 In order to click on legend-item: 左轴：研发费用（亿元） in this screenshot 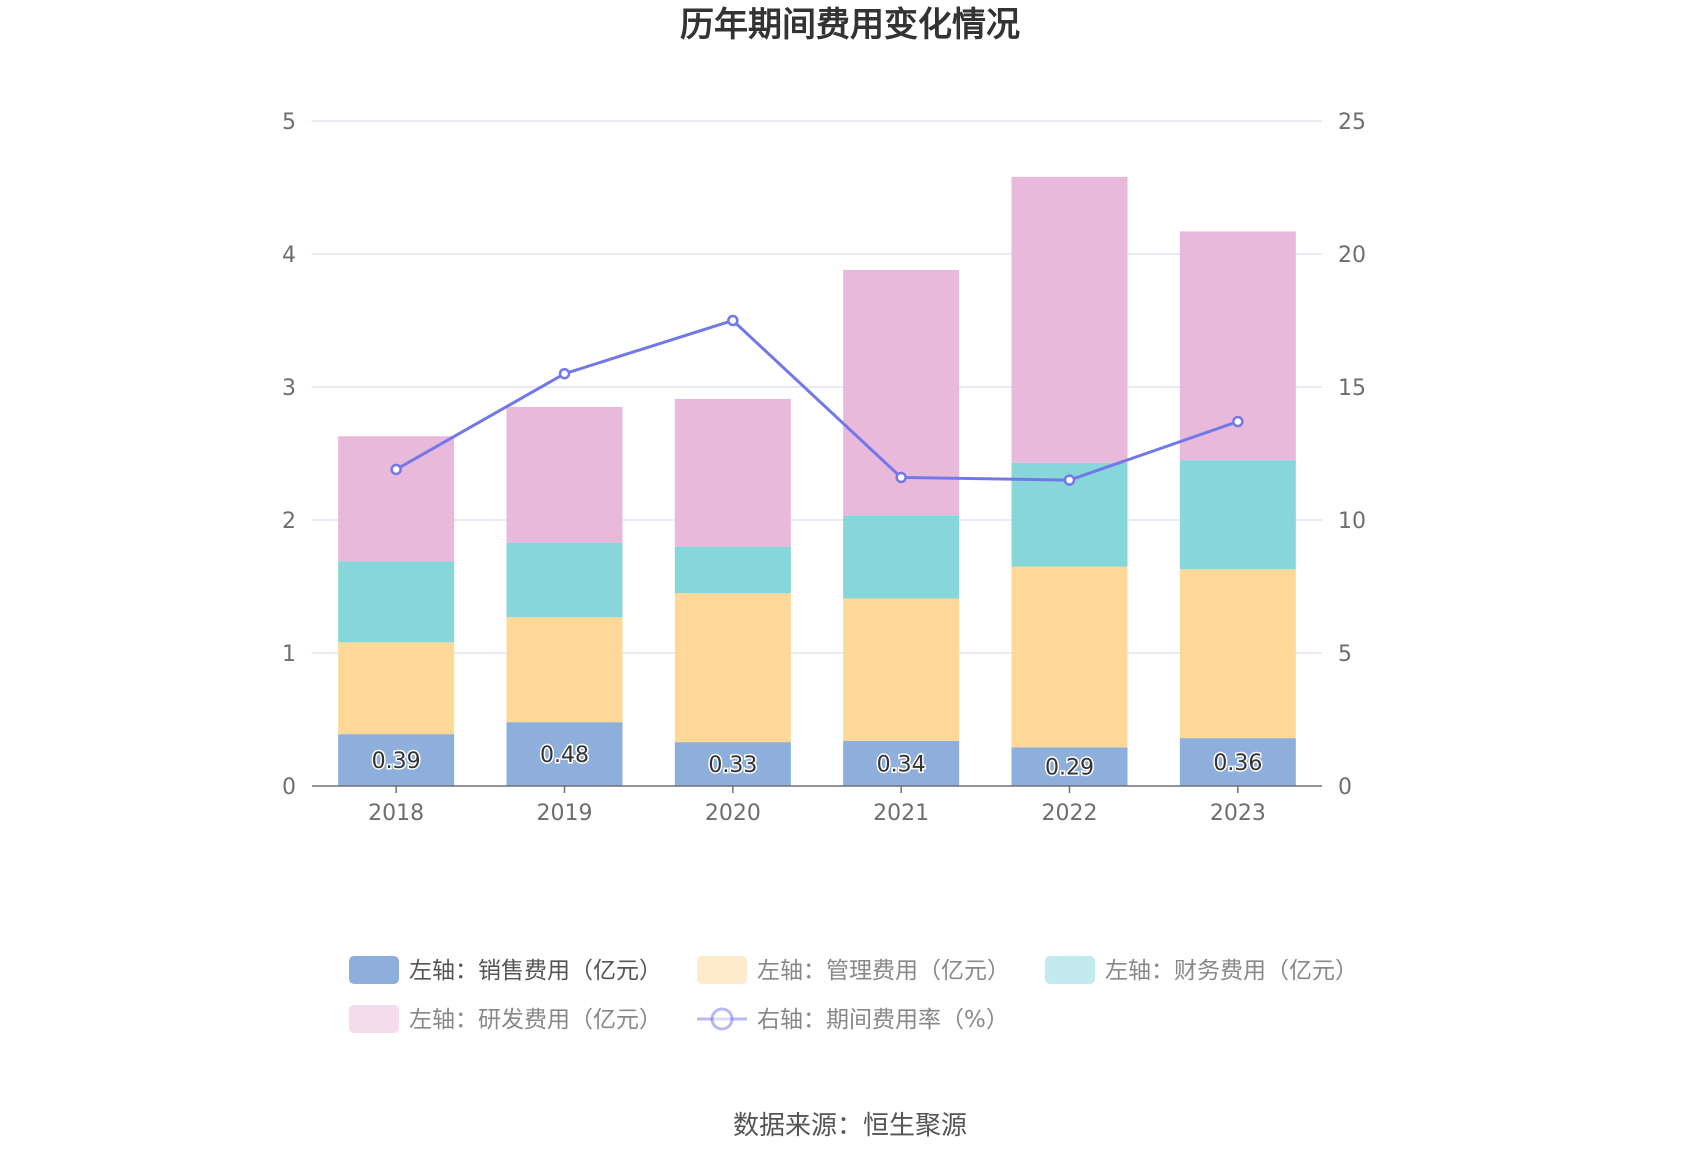, I will do `click(505, 1019)`.